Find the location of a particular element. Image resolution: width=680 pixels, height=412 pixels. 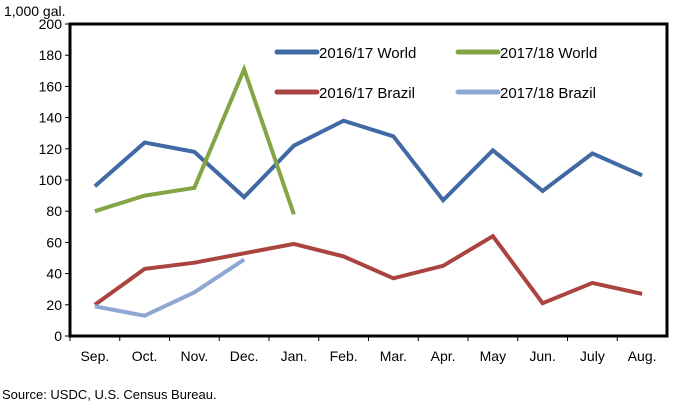

x-tick-label: Dec. is located at coordinates (244, 356).